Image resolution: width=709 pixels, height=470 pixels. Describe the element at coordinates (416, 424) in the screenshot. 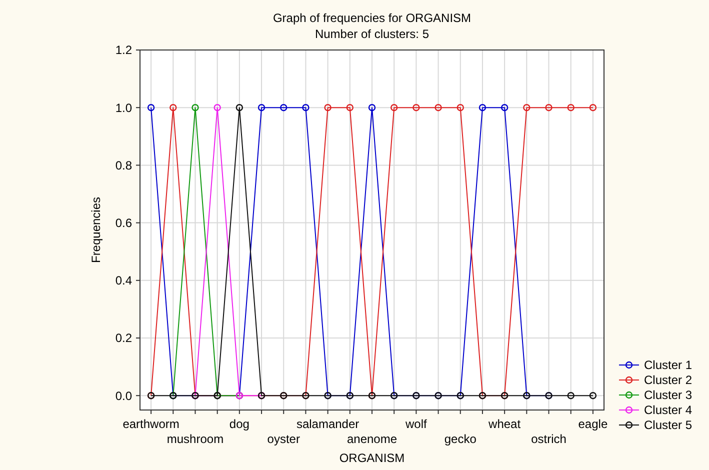

I see `x-tick-label: wolf` at that location.